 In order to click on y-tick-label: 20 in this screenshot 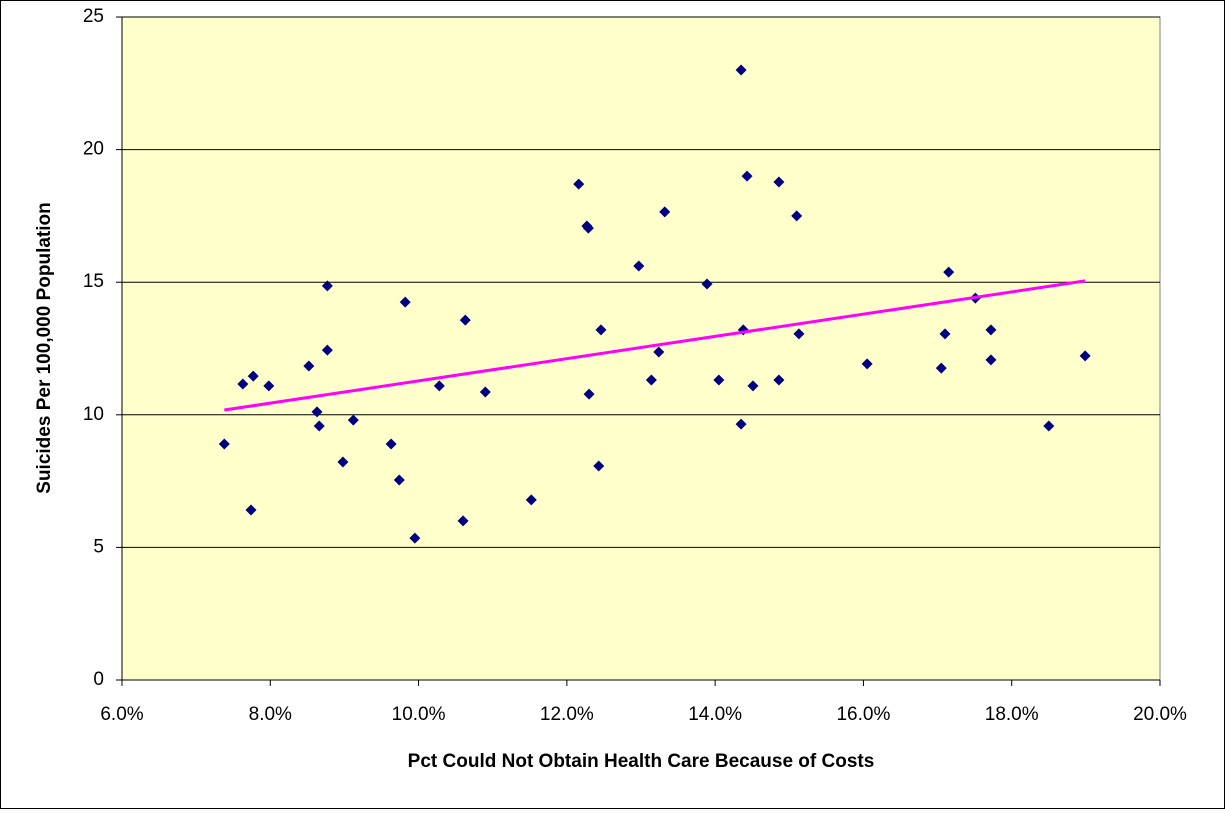, I will do `click(93, 149)`.